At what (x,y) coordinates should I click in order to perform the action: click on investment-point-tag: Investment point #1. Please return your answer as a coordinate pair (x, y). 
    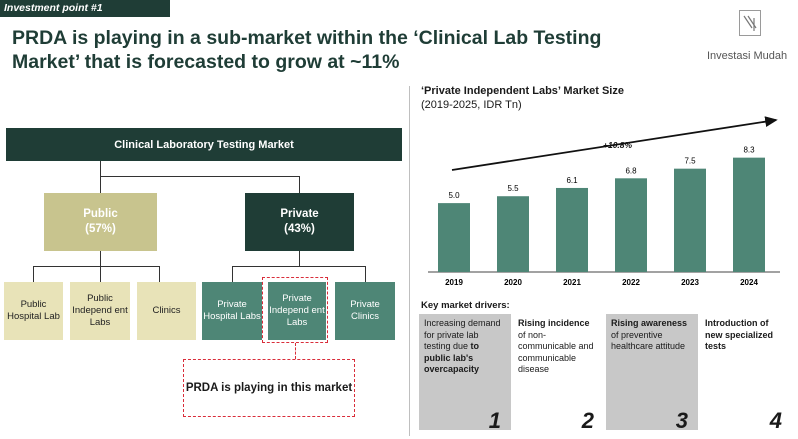
    Looking at the image, I should click on (85, 8).